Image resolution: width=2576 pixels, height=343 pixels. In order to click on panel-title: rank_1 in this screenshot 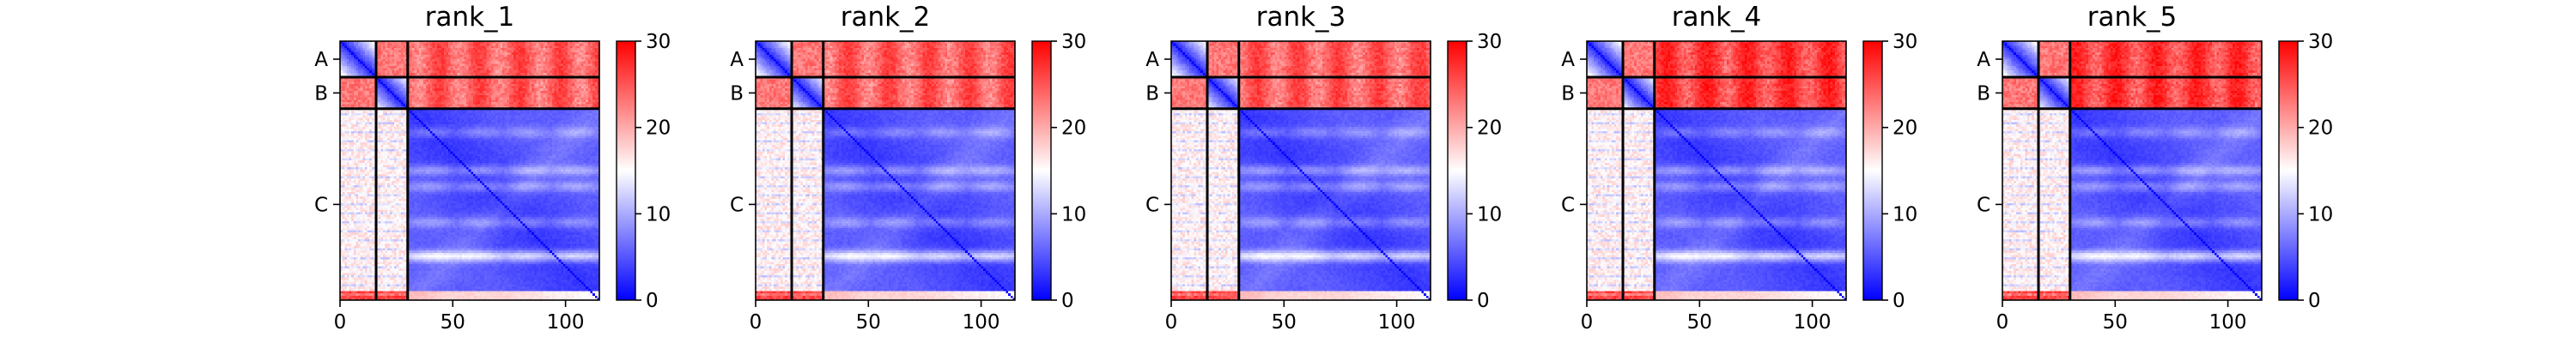, I will do `click(470, 17)`.